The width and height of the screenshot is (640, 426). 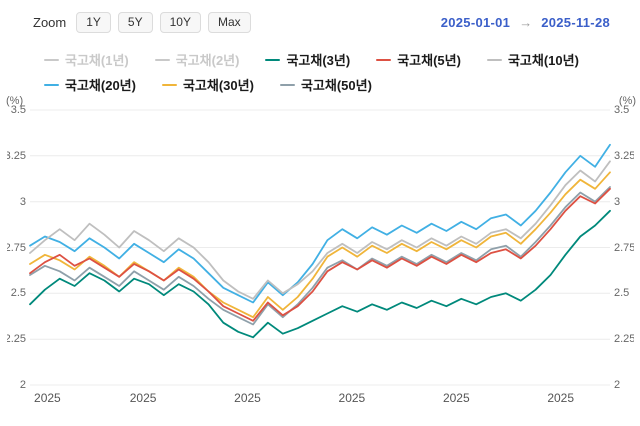 What do you see at coordinates (475, 22) in the screenshot?
I see `date-from-input: 2025-01-01` at bounding box center [475, 22].